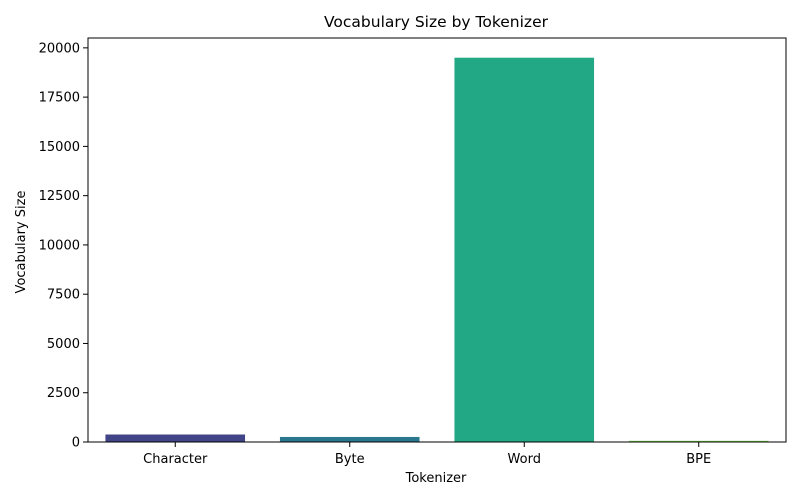 This screenshot has height=500, width=800. Describe the element at coordinates (59, 245) in the screenshot. I see `y-tick-label: 10000` at that location.